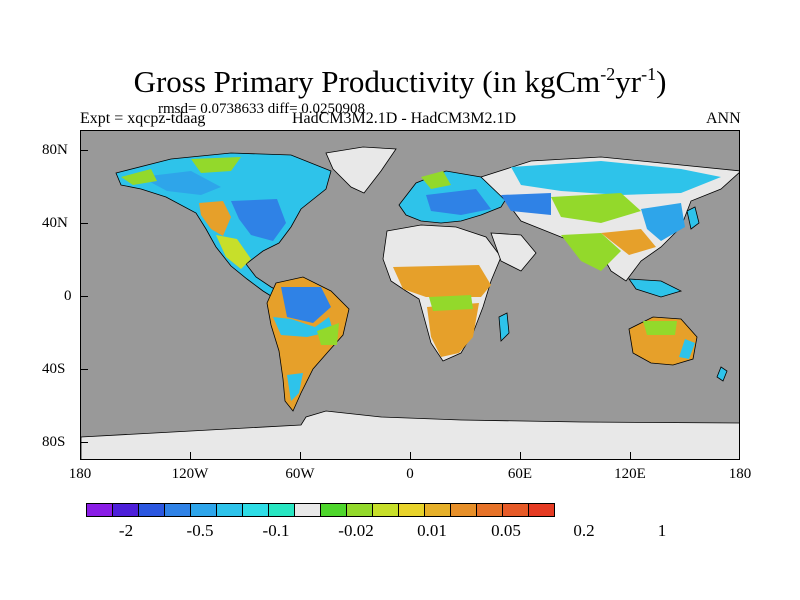  What do you see at coordinates (276, 530) in the screenshot?
I see `colorbar-label: -0.1` at bounding box center [276, 530].